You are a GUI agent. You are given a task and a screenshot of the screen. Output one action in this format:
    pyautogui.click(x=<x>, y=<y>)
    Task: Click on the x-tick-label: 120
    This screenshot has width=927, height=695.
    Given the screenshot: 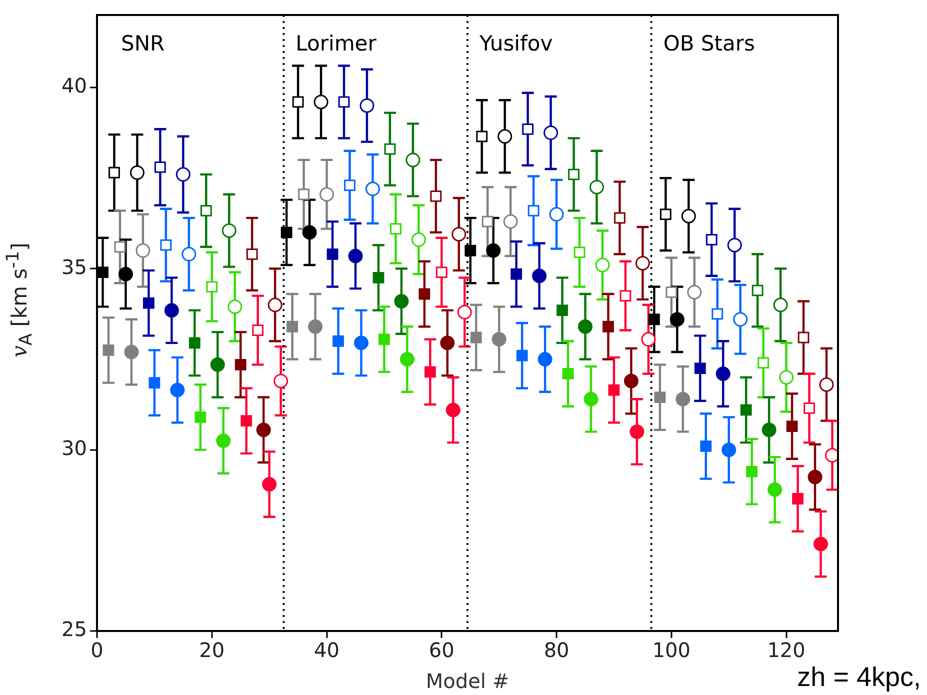 What is the action you would take?
    pyautogui.click(x=786, y=650)
    